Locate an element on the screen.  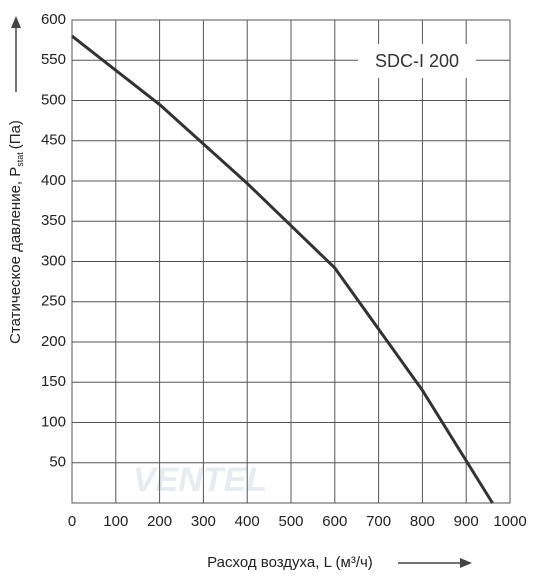
y-tick-label: 250 is located at coordinates (53, 301).